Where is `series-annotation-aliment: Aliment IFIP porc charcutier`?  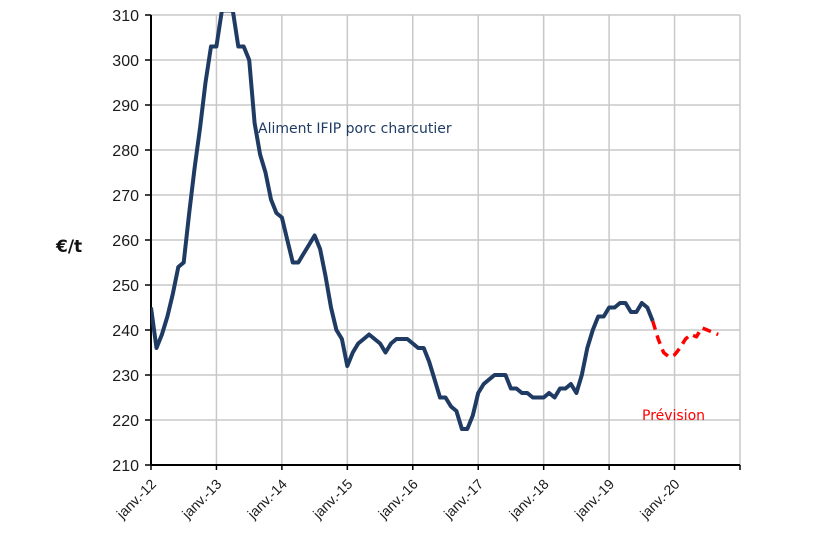
series-annotation-aliment: Aliment IFIP porc charcutier is located at coordinates (355, 129).